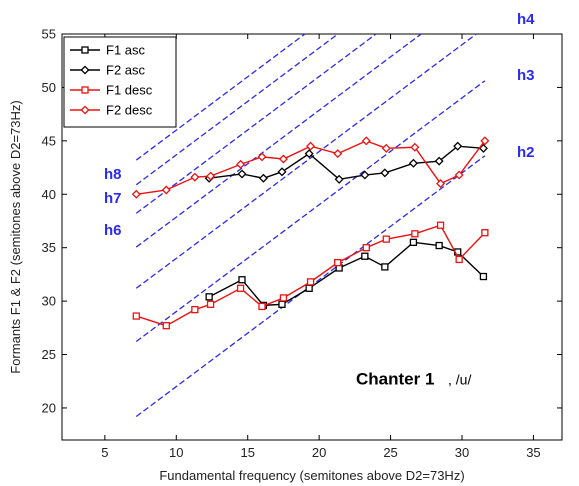  Describe the element at coordinates (462, 452) in the screenshot. I see `x-tick-label: 30` at that location.